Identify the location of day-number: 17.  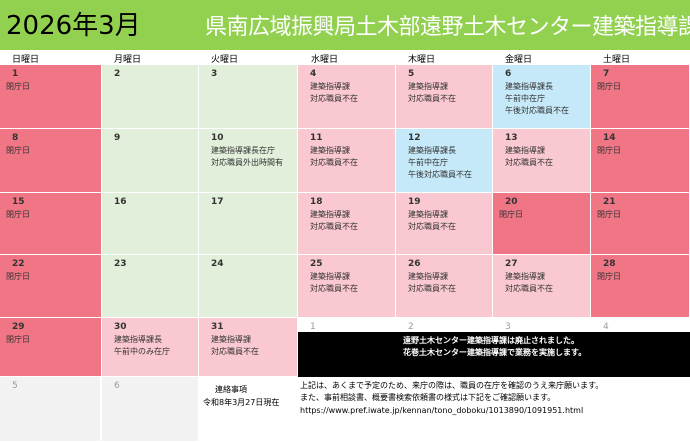
(217, 202).